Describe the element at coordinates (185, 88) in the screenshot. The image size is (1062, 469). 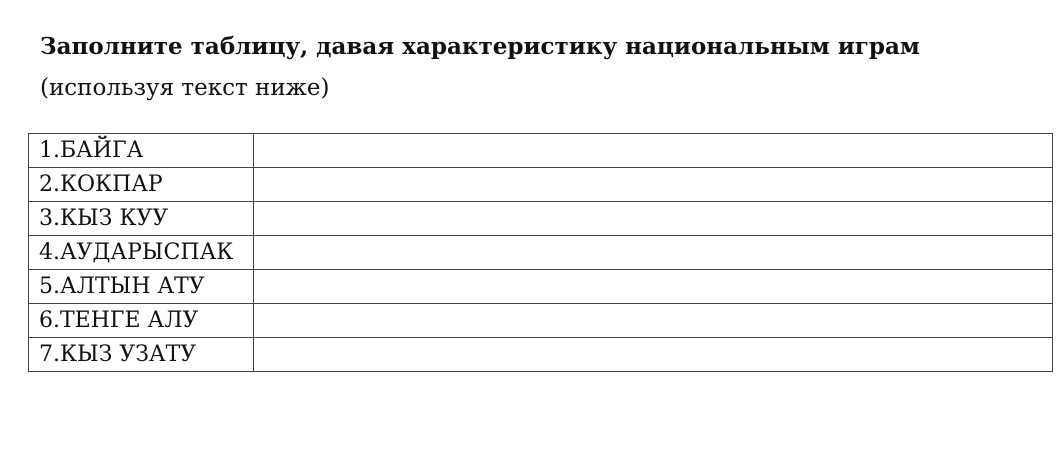
I see `page-subtitle: (используя текст ниже)` at that location.